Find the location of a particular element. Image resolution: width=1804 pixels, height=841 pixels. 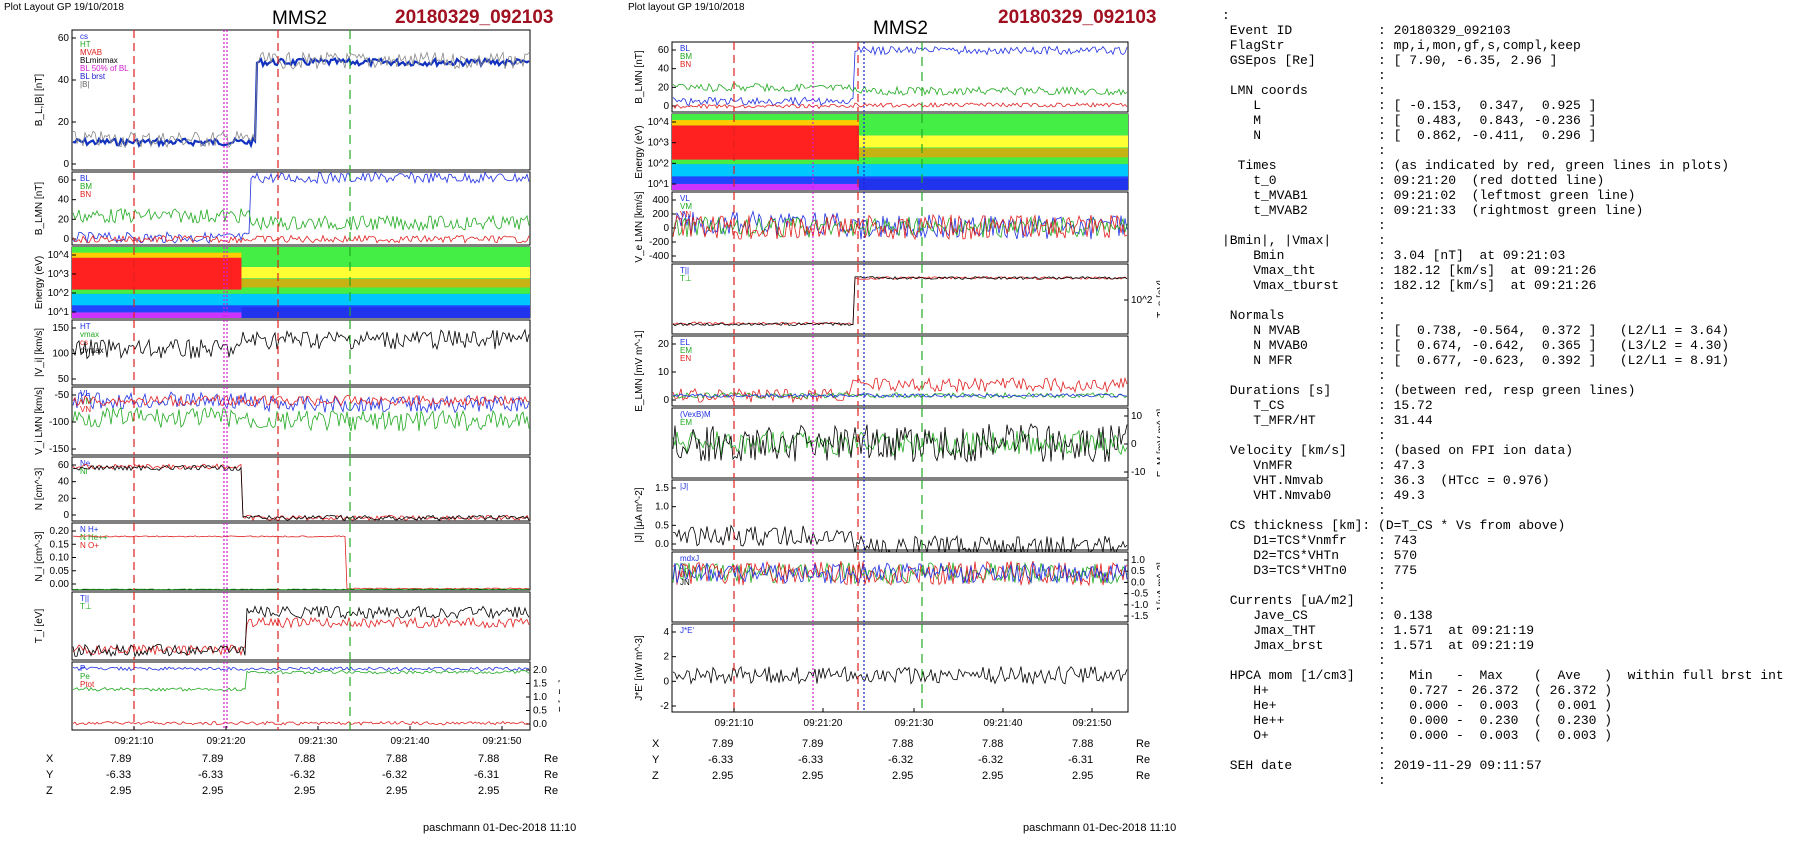

chart-panel-mid-9: 4 2 0 -2 J*E' [nW m^-3] J*E' is located at coordinates (881, 668).